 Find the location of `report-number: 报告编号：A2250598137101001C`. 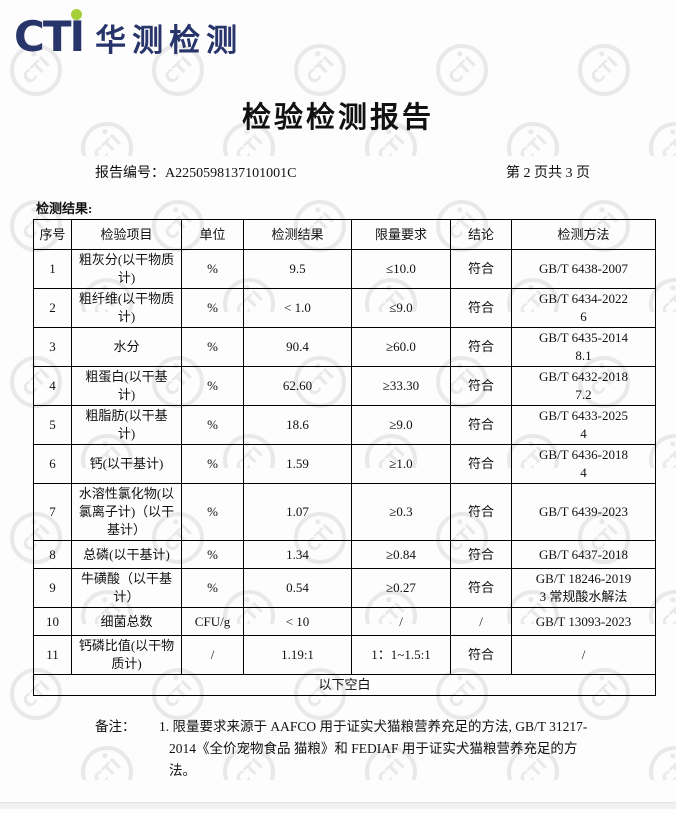

report-number: 报告编号：A2250598137101001C is located at coordinates (195, 172).